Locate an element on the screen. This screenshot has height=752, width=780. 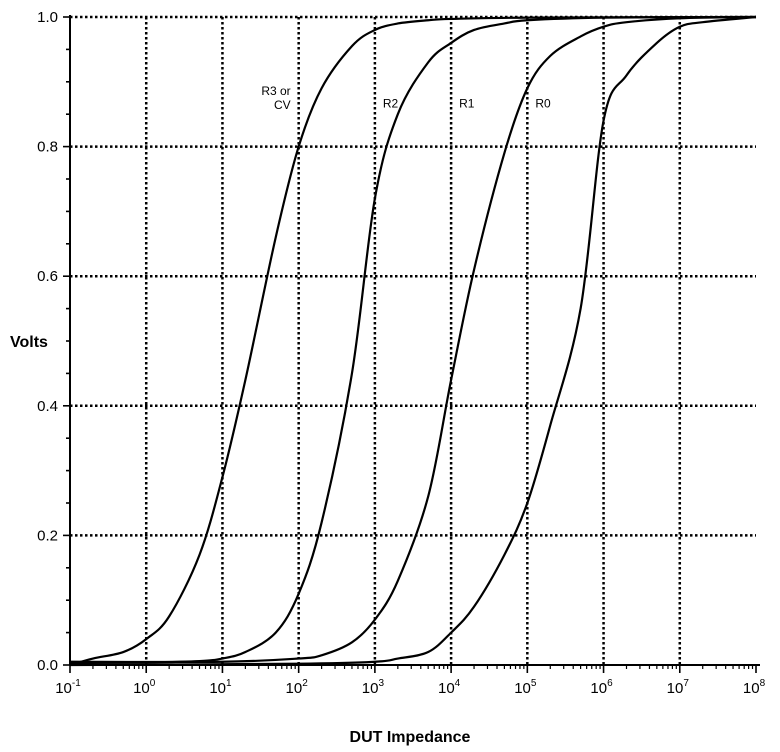
x-tick-exponent: 8 is located at coordinates (763, 683).